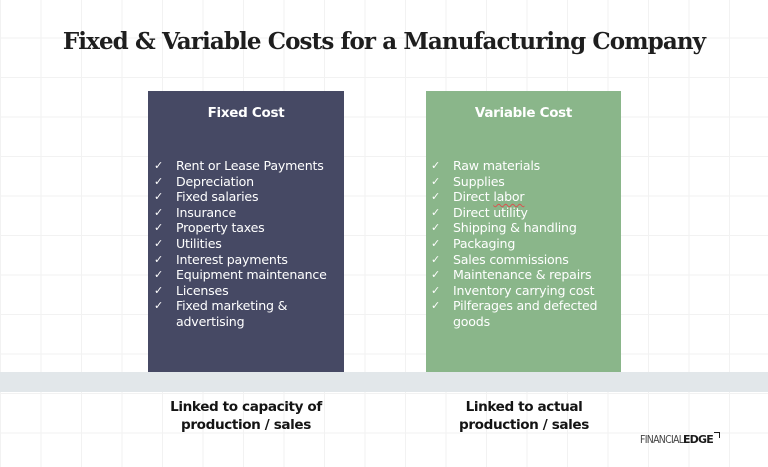 The image size is (768, 467). Describe the element at coordinates (204, 181) in the screenshot. I see `list-item: ✓ Depreciation` at that location.